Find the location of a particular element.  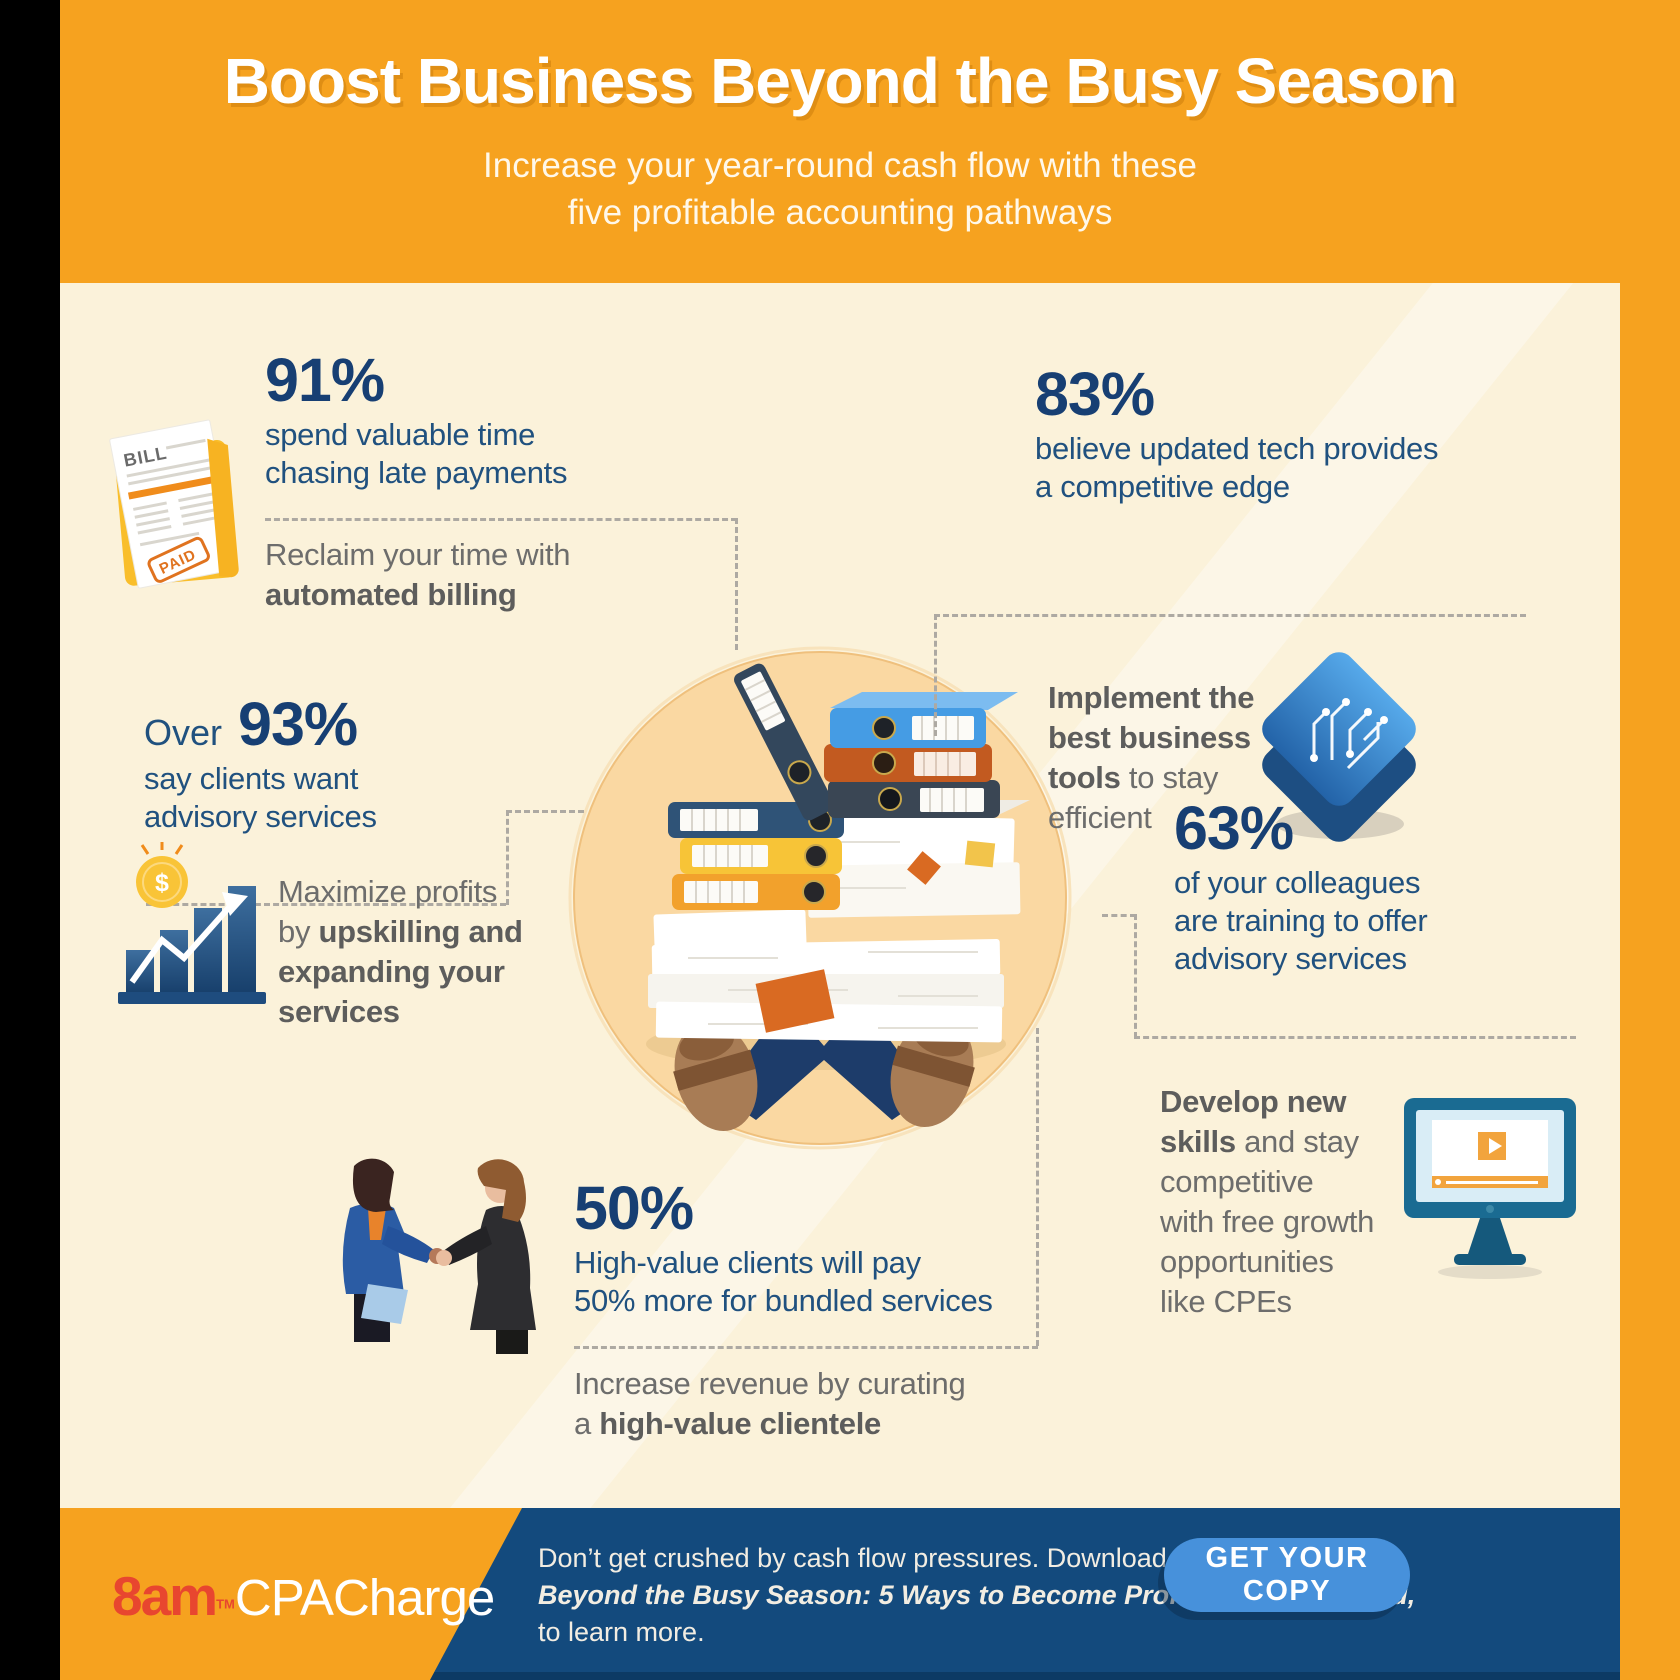

footer-orange-panel is located at coordinates (291, 1594).